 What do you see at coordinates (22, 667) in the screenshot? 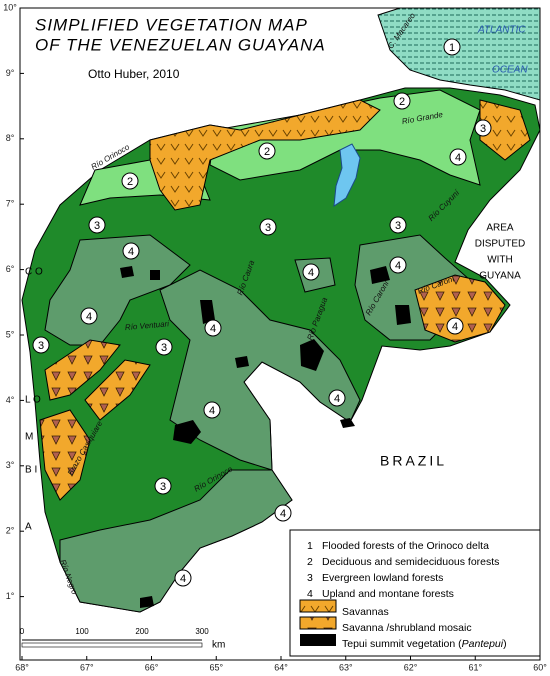
I see `lon-tick-label: 68°` at bounding box center [22, 667].